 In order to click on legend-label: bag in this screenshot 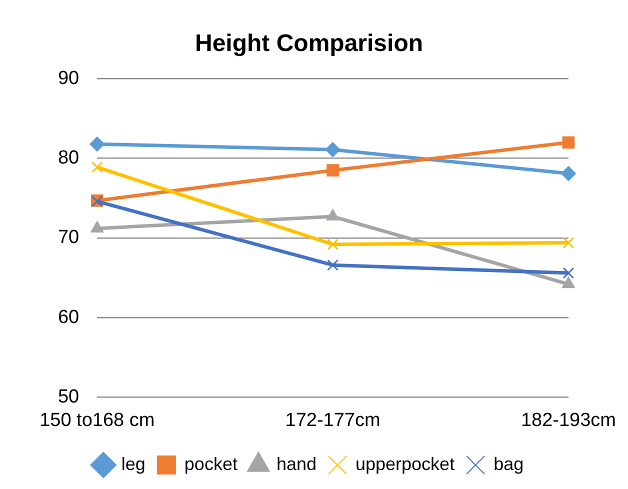, I will do `click(509, 464)`.